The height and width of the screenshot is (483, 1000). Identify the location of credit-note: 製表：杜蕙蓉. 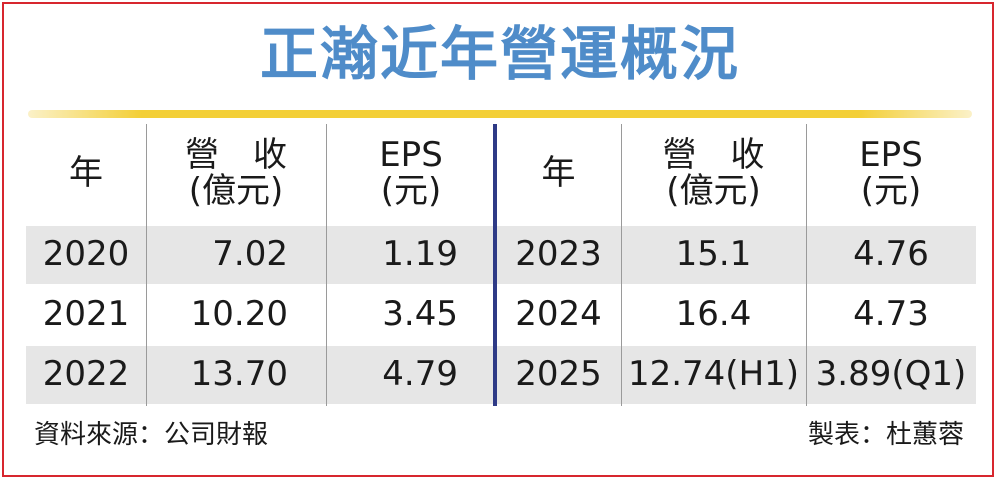
(885, 435).